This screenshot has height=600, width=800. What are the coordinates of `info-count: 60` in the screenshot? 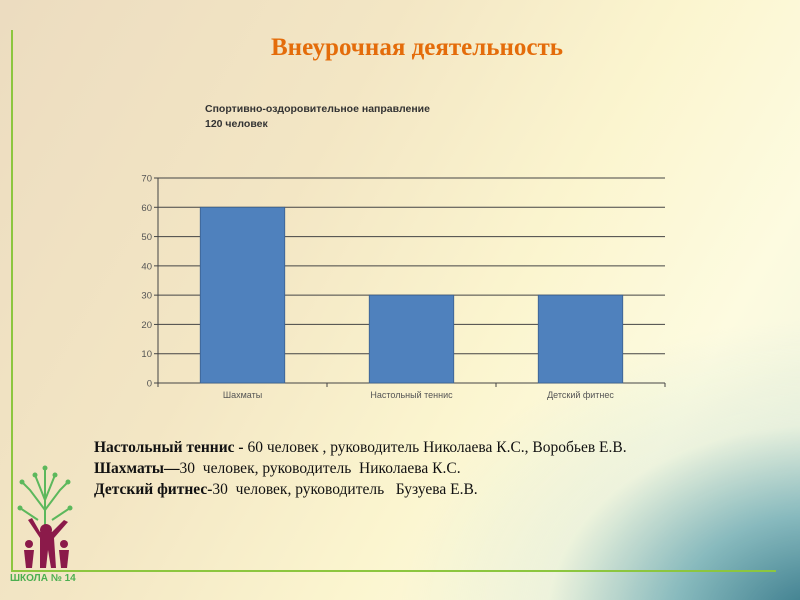 It's located at (255, 447).